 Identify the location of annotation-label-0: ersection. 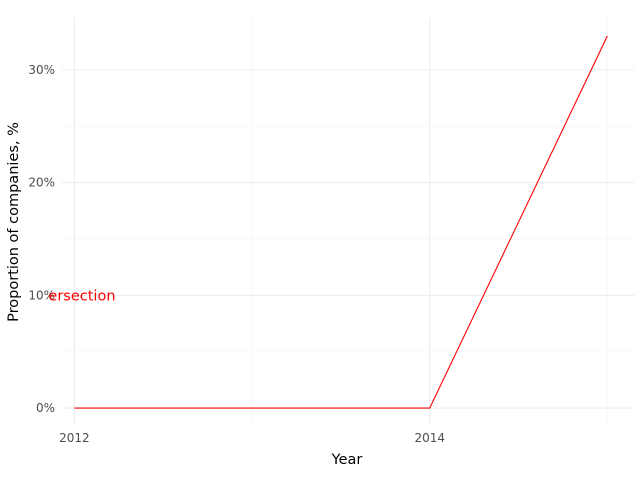
(81, 296).